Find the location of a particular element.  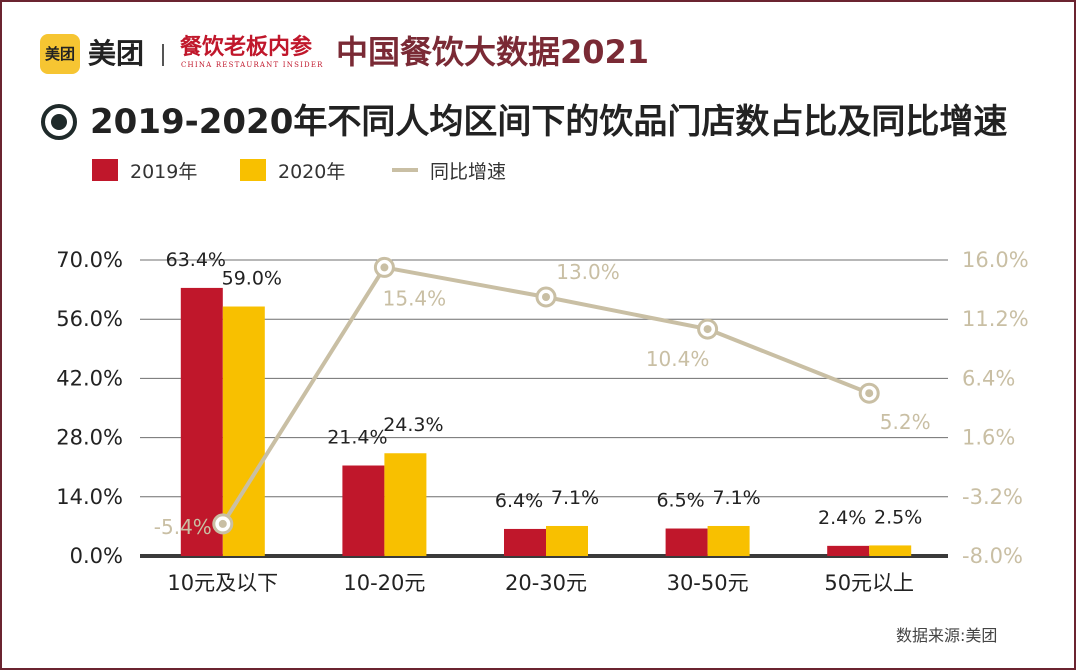

y-tick-label: 0.0% is located at coordinates (96, 556).